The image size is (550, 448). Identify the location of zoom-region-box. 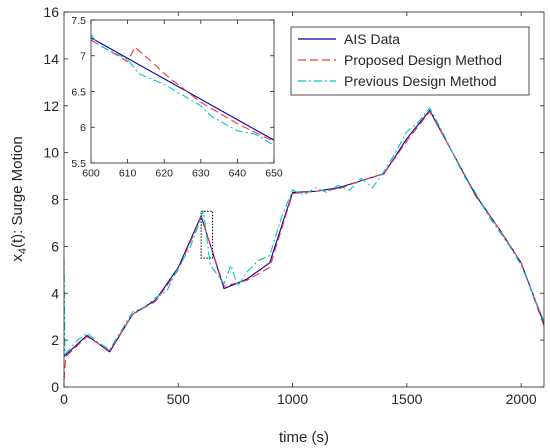
(207, 234).